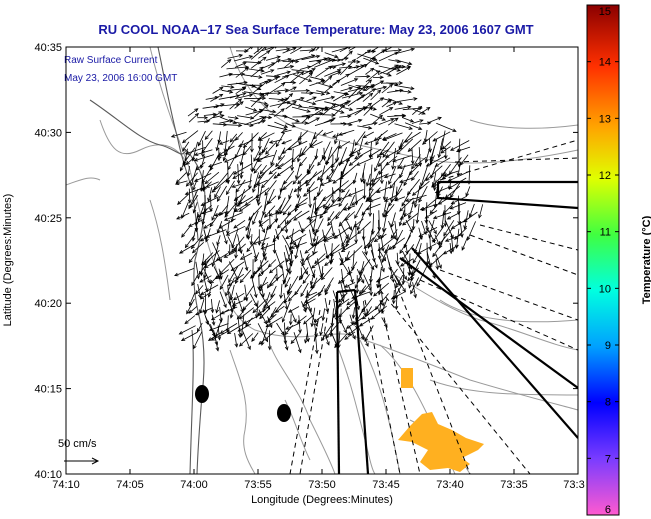 This screenshot has height=519, width=651. What do you see at coordinates (48, 475) in the screenshot?
I see `y-tick-label: 40:10` at bounding box center [48, 475].